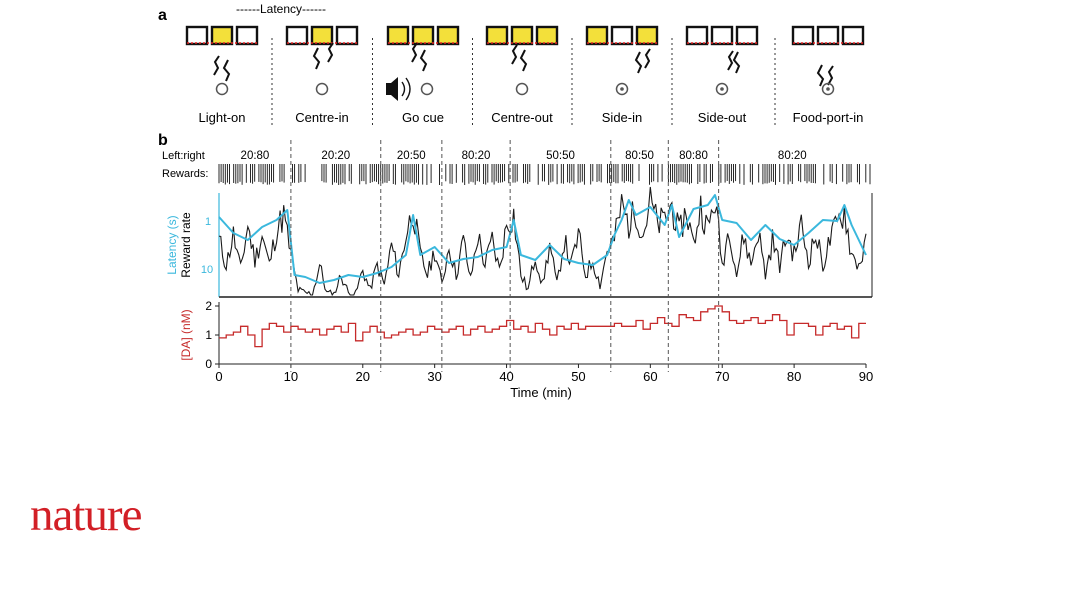  What do you see at coordinates (163, 140) in the screenshot?
I see `panel-b-label: b` at bounding box center [163, 140].